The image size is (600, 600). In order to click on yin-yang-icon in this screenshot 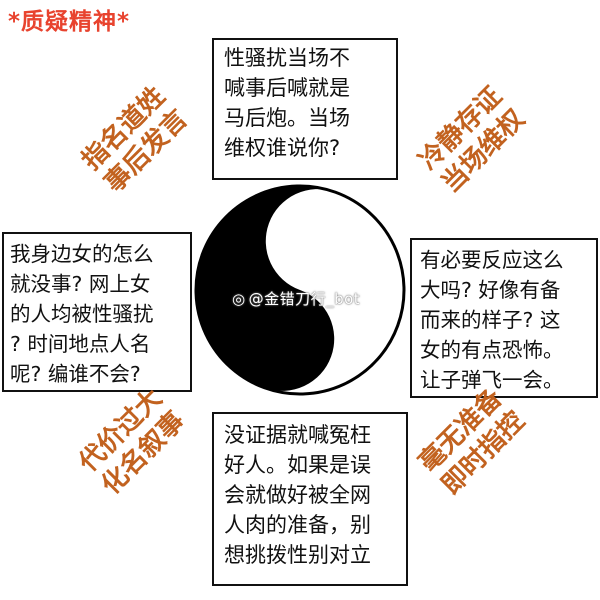, I will do `click(300, 290)`.